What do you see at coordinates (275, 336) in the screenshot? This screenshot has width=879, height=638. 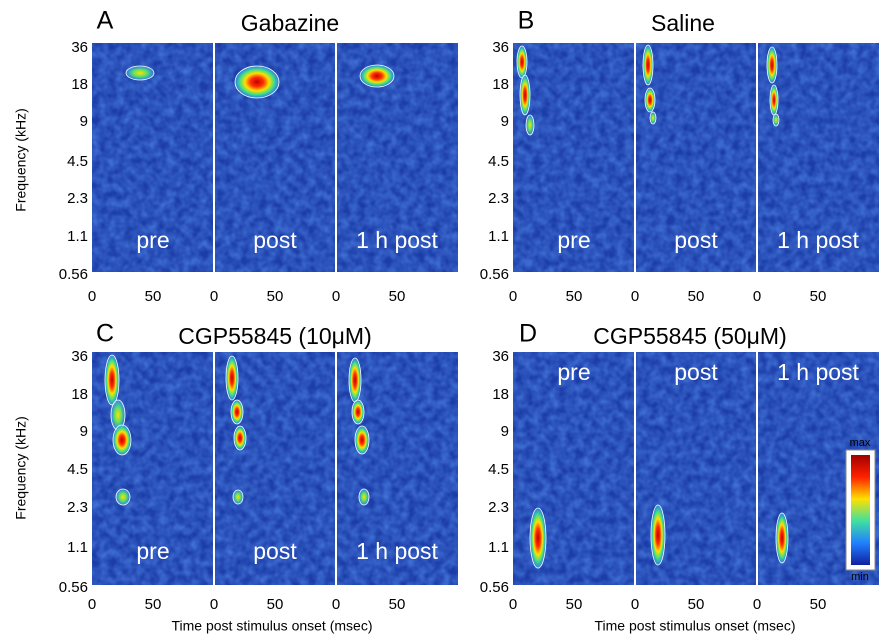 I see `panel-title: CGP55845 (10μM)` at bounding box center [275, 336].